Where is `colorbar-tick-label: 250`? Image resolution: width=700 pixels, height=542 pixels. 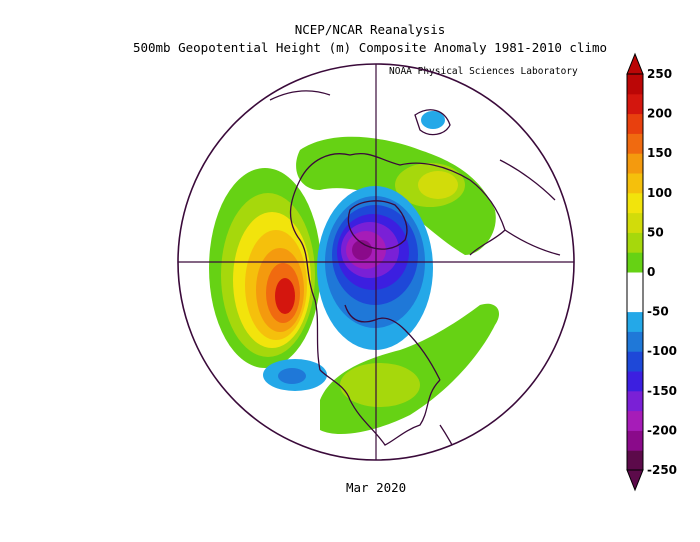 colorbar-tick-label: 250 is located at coordinates (659, 74).